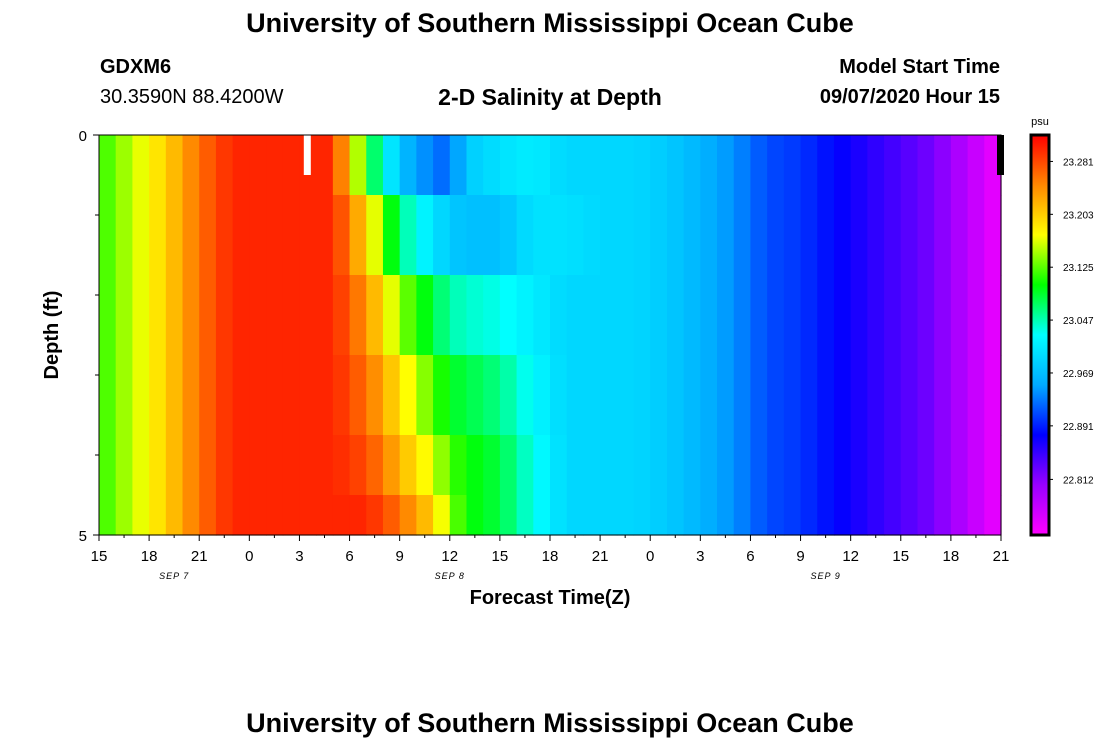 This screenshot has width=1100, height=750. What do you see at coordinates (99, 556) in the screenshot?
I see `x-tick-label: 15` at bounding box center [99, 556].